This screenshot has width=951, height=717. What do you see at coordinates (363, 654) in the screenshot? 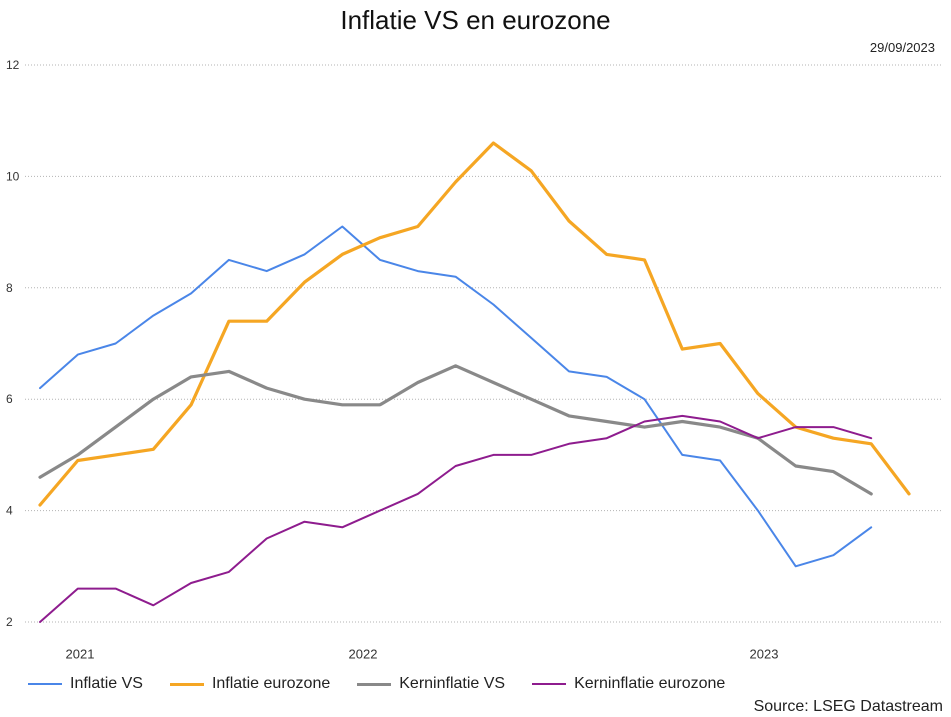
I see `x-tick-label: 2022` at bounding box center [363, 654].